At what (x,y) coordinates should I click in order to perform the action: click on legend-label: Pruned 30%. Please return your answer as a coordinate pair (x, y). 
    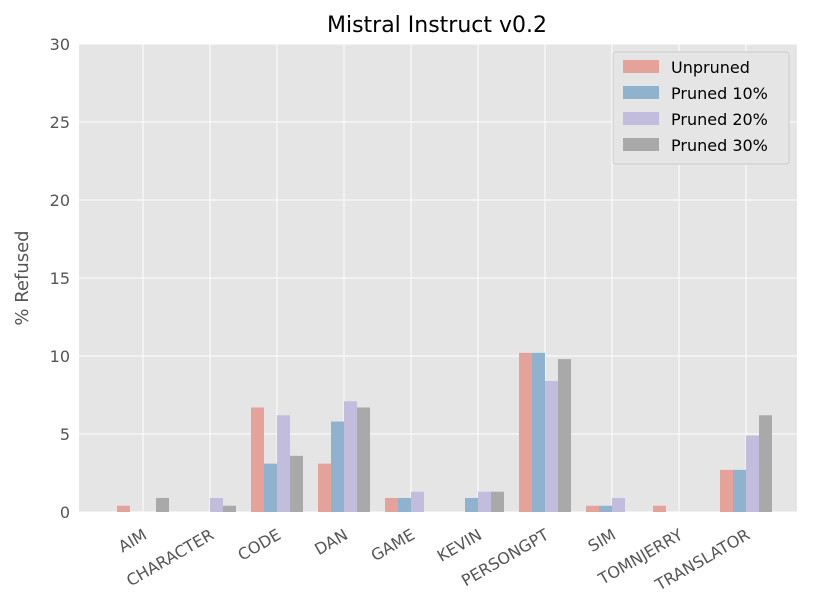
    Looking at the image, I should click on (719, 145).